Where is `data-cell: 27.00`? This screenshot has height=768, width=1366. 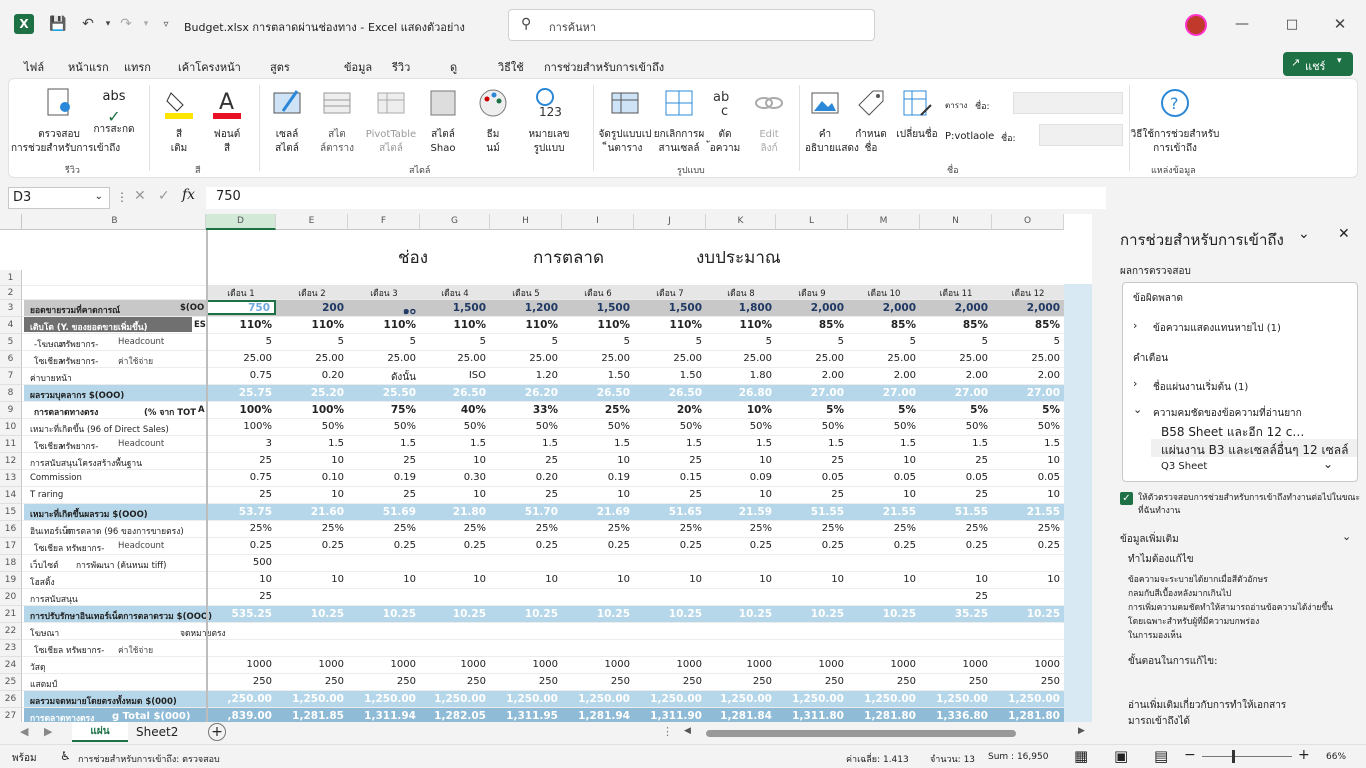
data-cell: 27.00 is located at coordinates (899, 393).